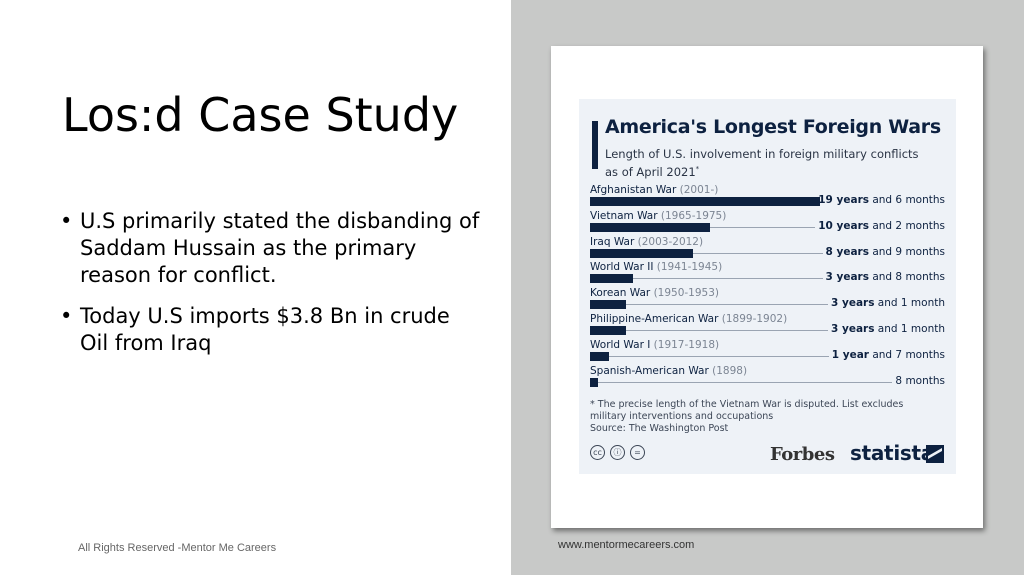  What do you see at coordinates (651, 370) in the screenshot?
I see `bar-label-name: Spanish-American War` at bounding box center [651, 370].